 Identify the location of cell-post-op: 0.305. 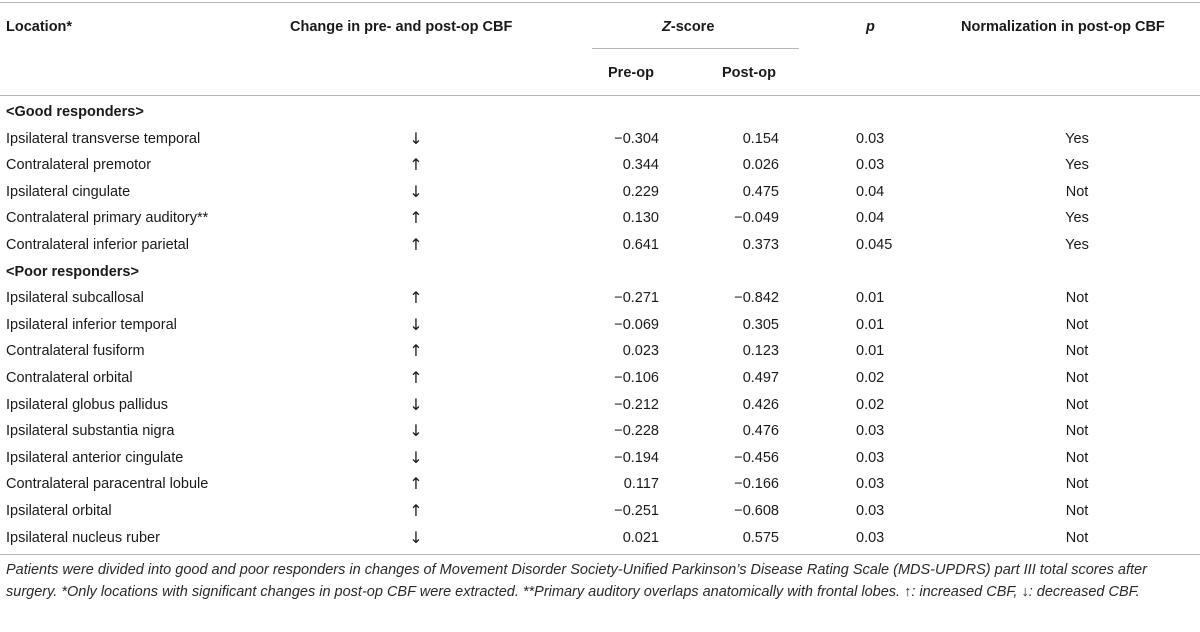
(760, 324).